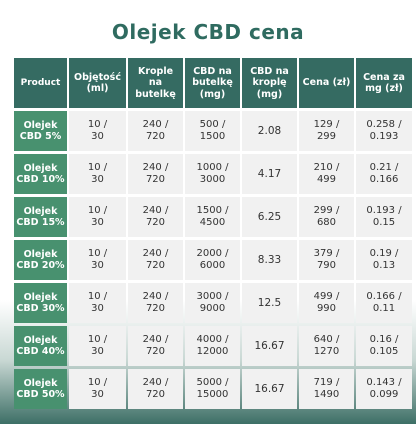 This screenshot has width=416, height=424. What do you see at coordinates (40, 346) in the screenshot?
I see `product-cell: Olejek CBD 40%` at bounding box center [40, 346].